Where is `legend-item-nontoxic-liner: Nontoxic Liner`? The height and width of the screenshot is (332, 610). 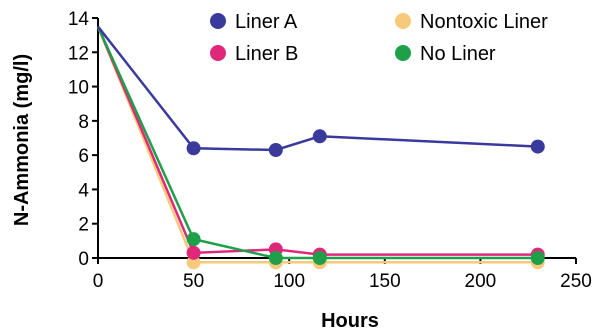 legend-item-nontoxic-liner: Nontoxic Liner is located at coordinates (471, 22).